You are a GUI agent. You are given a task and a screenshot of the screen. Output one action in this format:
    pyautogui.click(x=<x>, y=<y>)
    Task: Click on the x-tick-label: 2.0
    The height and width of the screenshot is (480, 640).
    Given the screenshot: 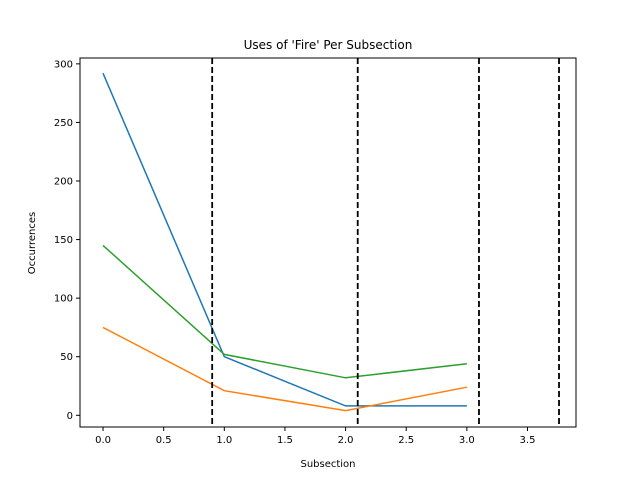 What is the action you would take?
    pyautogui.click(x=346, y=440)
    